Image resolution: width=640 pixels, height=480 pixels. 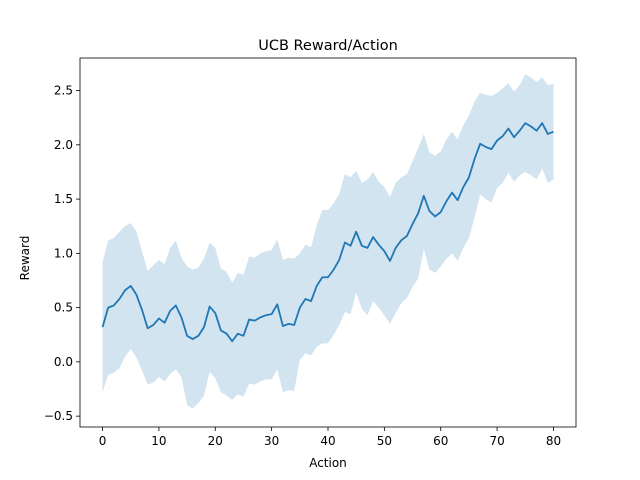 What do you see at coordinates (215, 441) in the screenshot?
I see `x-tick-label: 20` at bounding box center [215, 441].